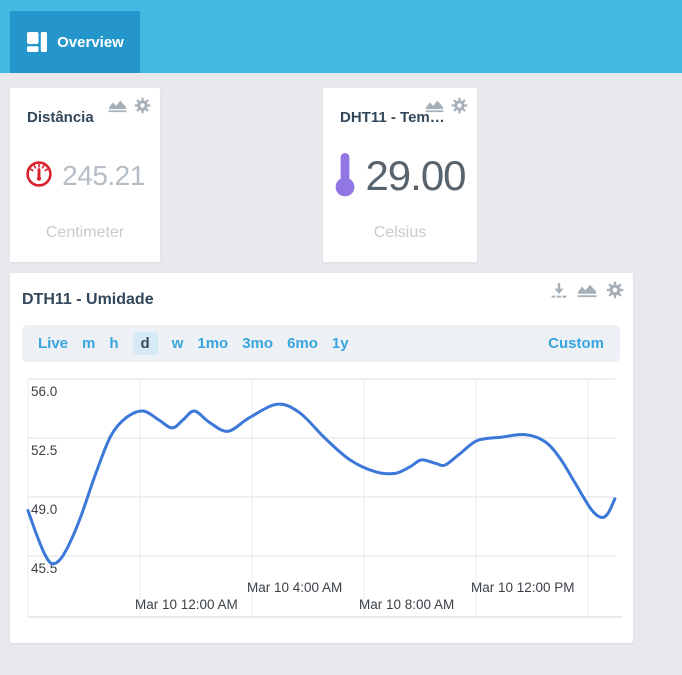  What do you see at coordinates (345, 176) in the screenshot?
I see `thermometer-icon` at bounding box center [345, 176].